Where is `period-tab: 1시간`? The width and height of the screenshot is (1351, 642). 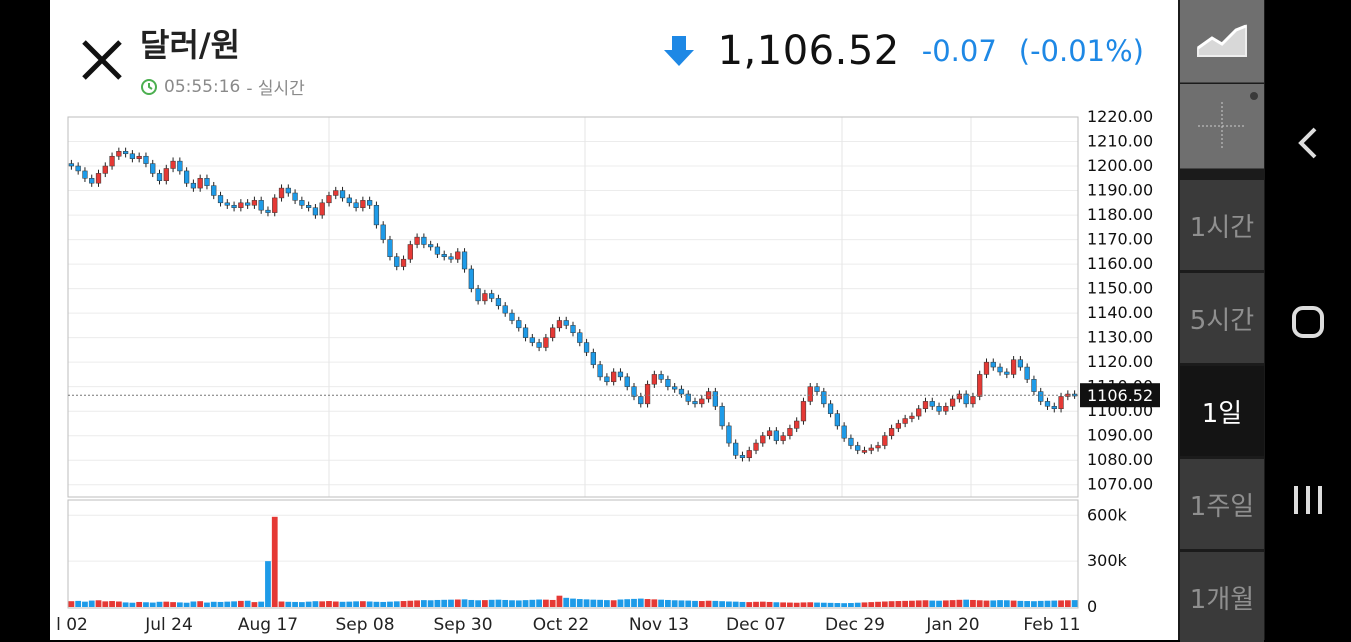
period-tab: 1시간 is located at coordinates (1222, 225).